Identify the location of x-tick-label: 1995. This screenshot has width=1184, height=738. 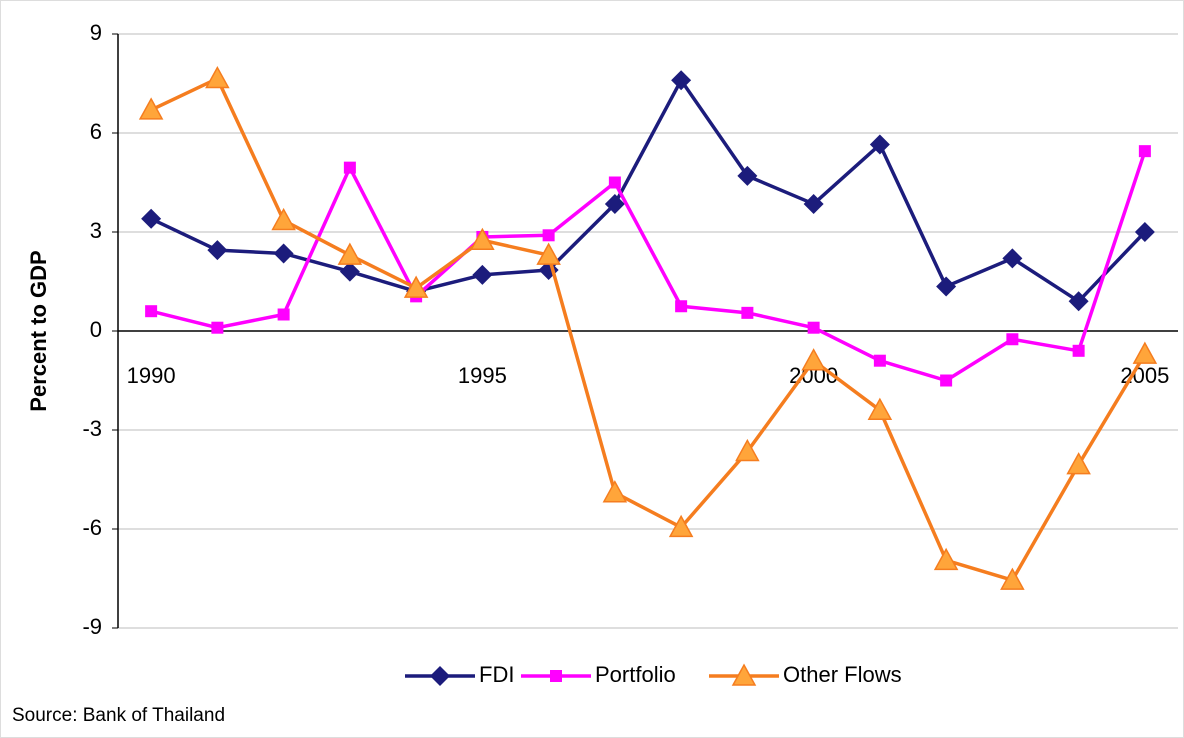
(482, 375).